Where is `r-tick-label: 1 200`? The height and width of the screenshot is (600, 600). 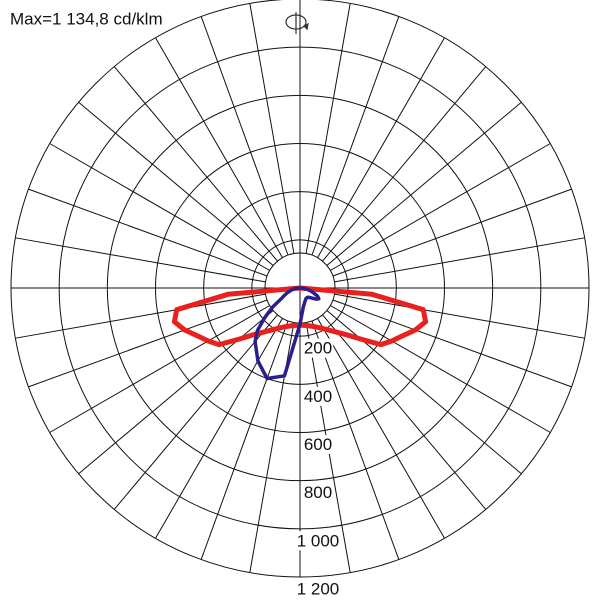 r-tick-label: 1 200 is located at coordinates (318, 588).